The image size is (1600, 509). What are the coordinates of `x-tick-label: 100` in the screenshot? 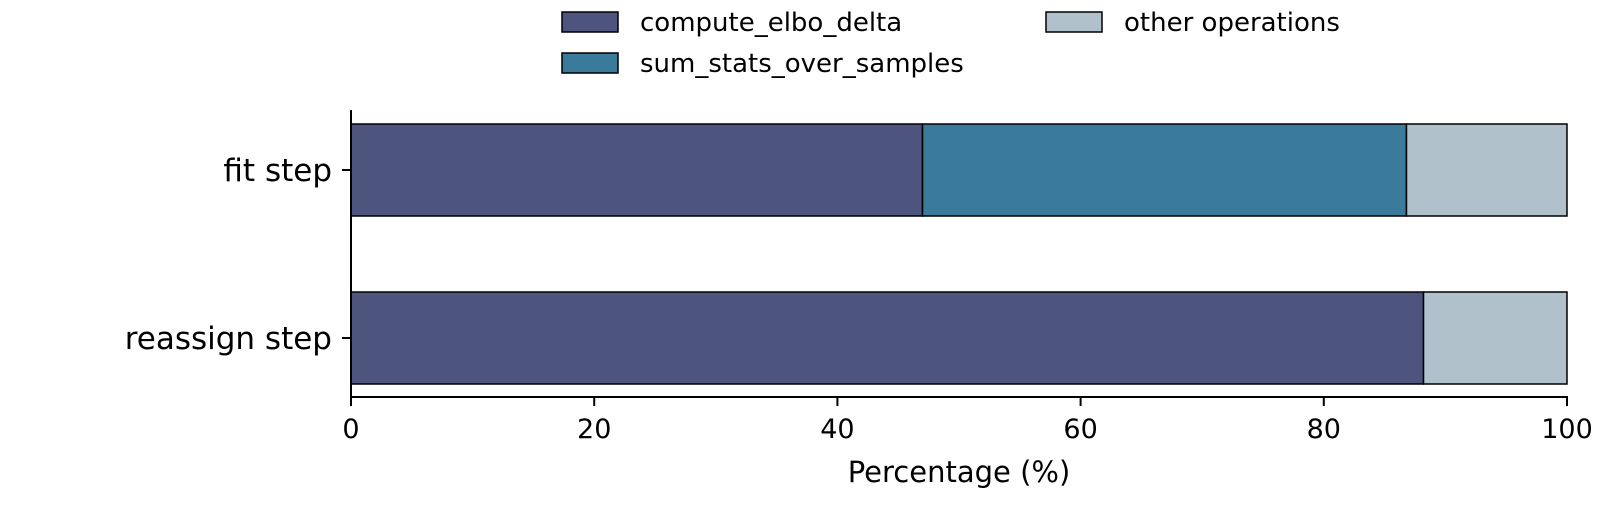 It's located at (1567, 429).